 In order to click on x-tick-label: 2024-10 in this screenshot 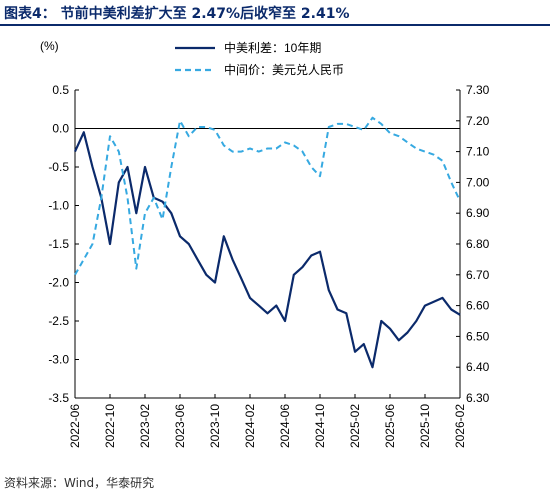, I will do `click(320, 426)`.